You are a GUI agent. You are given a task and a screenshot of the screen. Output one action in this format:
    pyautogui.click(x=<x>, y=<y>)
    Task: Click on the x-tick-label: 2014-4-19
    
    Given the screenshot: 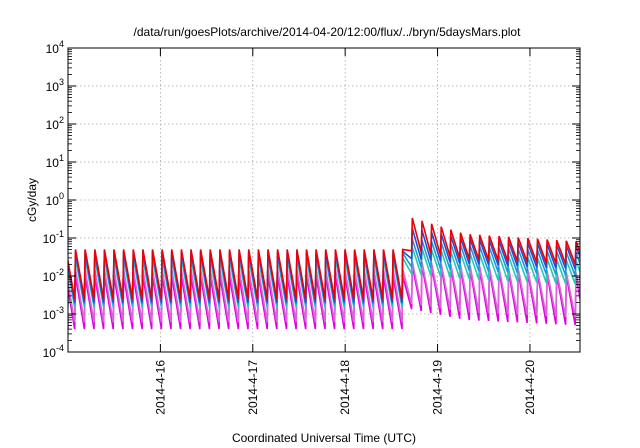 What is the action you would take?
    pyautogui.click(x=438, y=387)
    